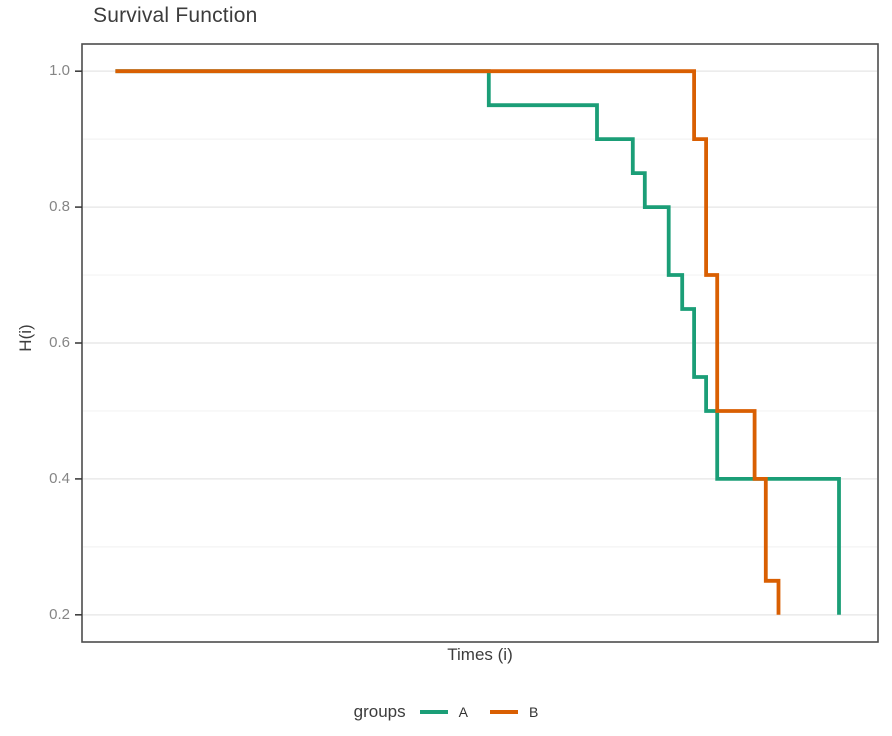 This screenshot has width=892, height=736. Describe the element at coordinates (59, 342) in the screenshot. I see `y-tick-label: 0.6` at that location.